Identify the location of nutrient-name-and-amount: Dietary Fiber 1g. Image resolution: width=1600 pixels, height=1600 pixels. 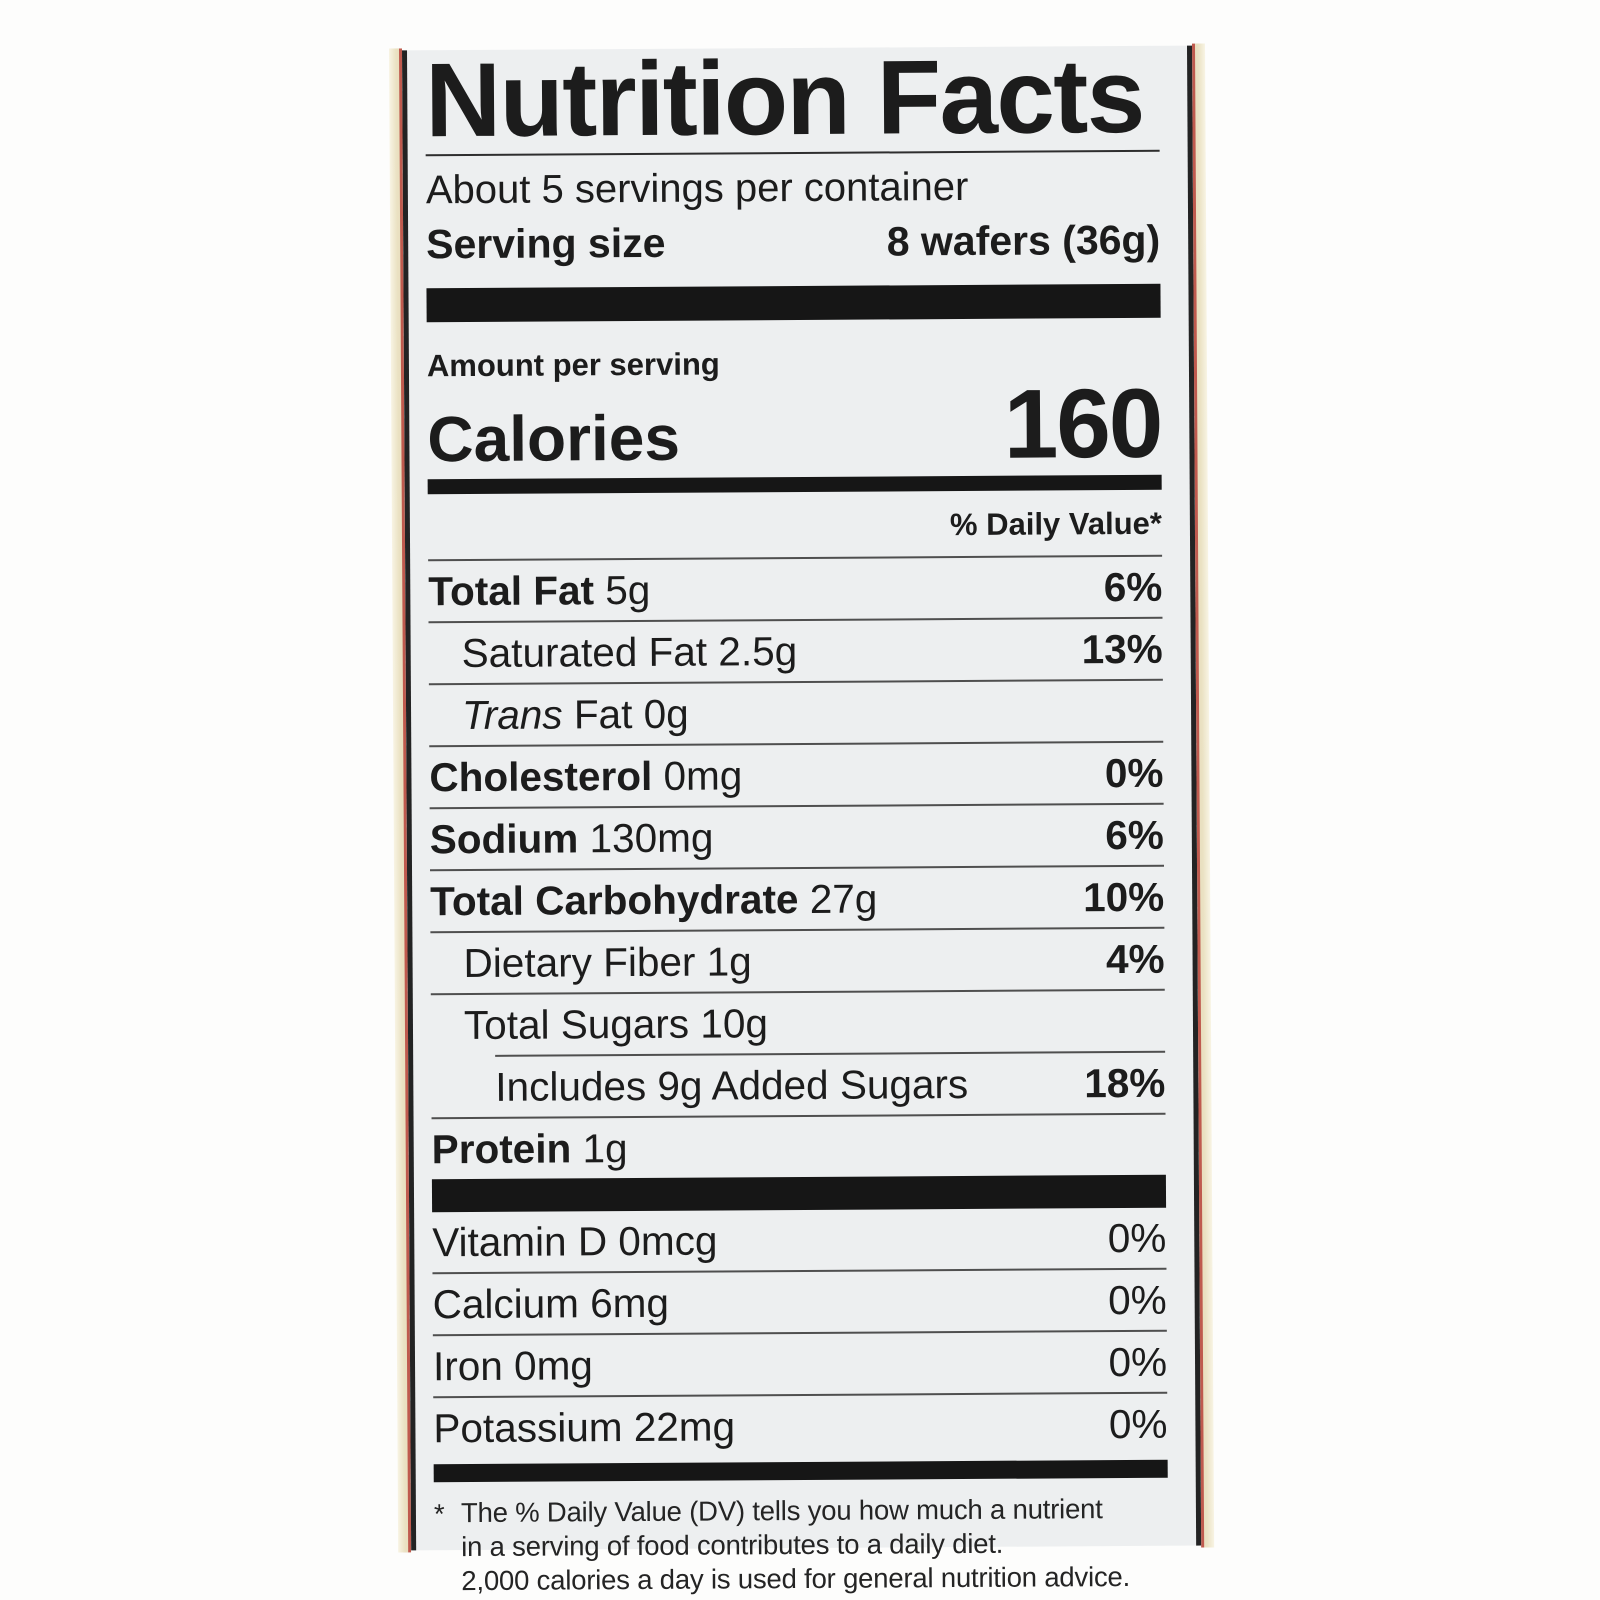
(607, 961).